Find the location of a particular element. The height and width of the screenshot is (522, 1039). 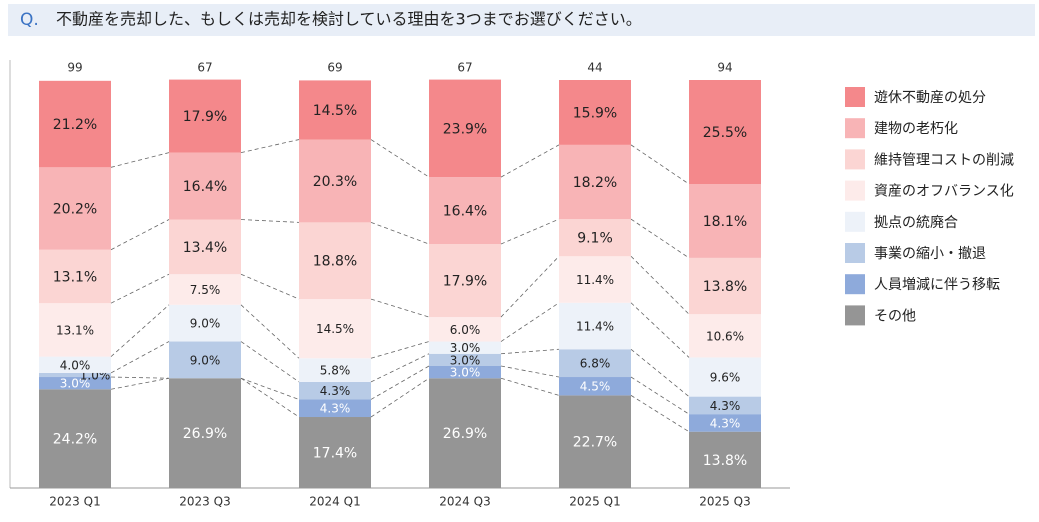

data-label: 25.5% is located at coordinates (725, 133).